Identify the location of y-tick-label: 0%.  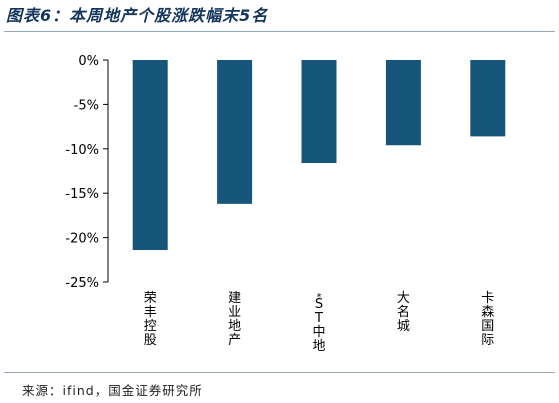
(88, 61).